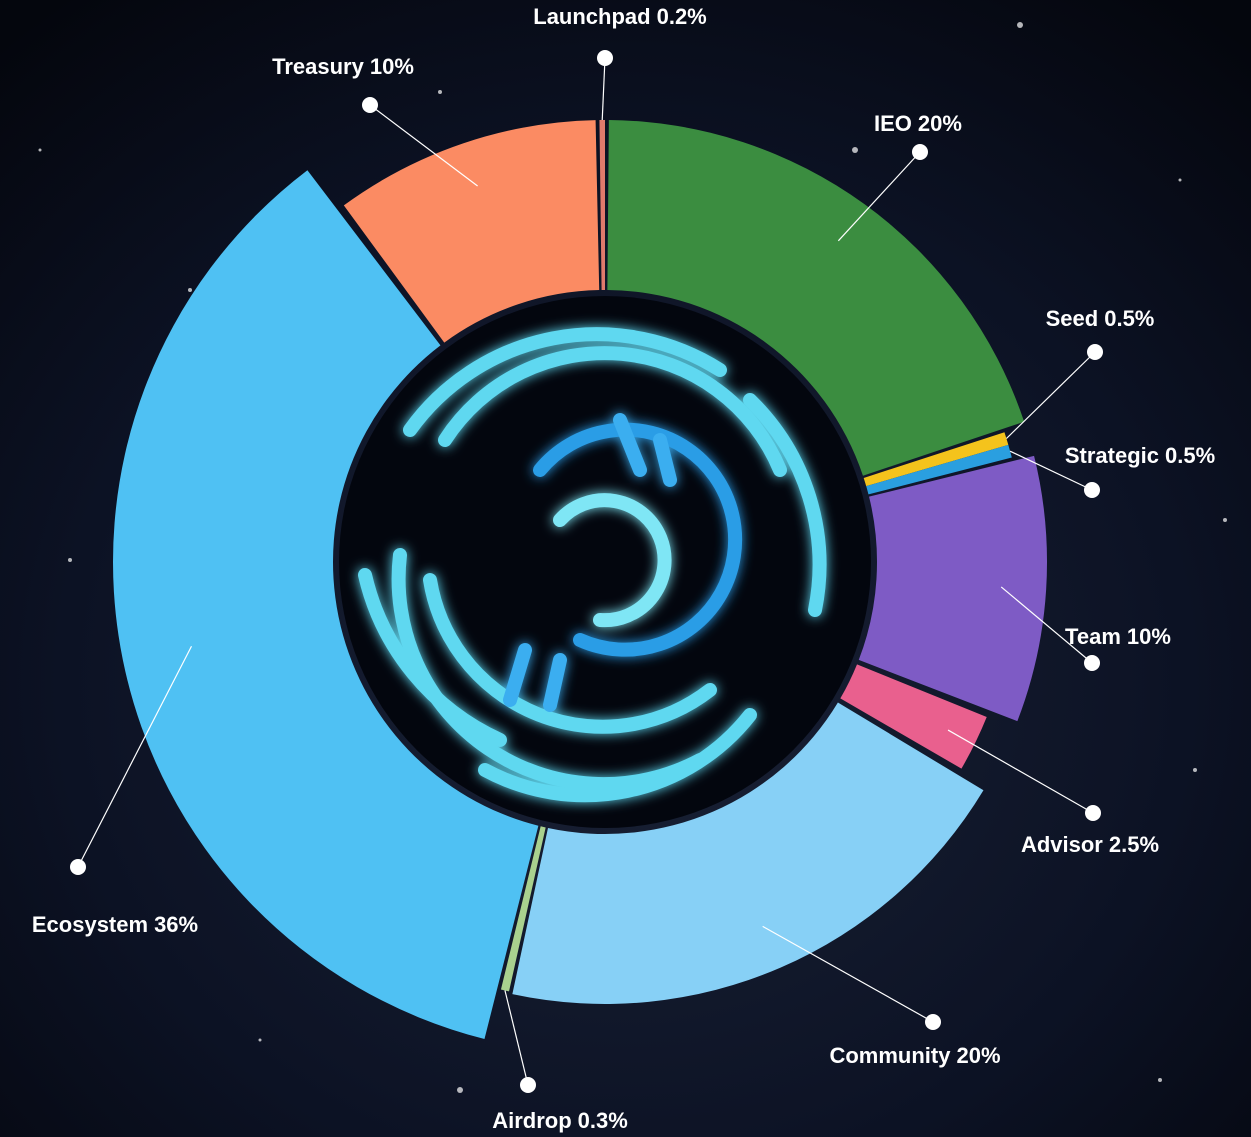 The width and height of the screenshot is (1251, 1137). I want to click on slice-label: Launchpad 0.2%, so click(620, 16).